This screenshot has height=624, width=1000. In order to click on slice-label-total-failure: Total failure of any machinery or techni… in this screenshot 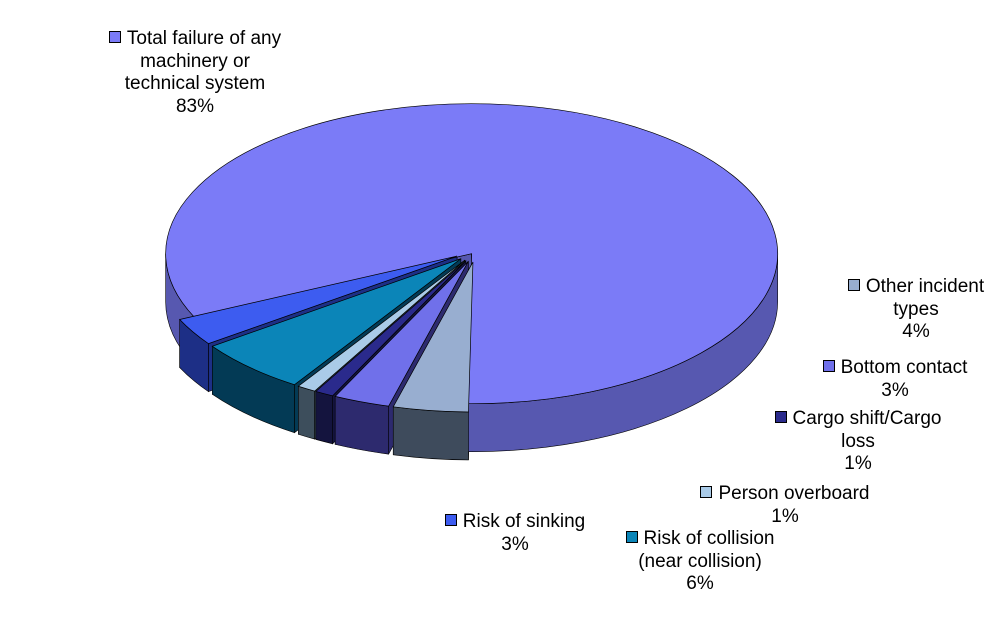, I will do `click(195, 73)`.